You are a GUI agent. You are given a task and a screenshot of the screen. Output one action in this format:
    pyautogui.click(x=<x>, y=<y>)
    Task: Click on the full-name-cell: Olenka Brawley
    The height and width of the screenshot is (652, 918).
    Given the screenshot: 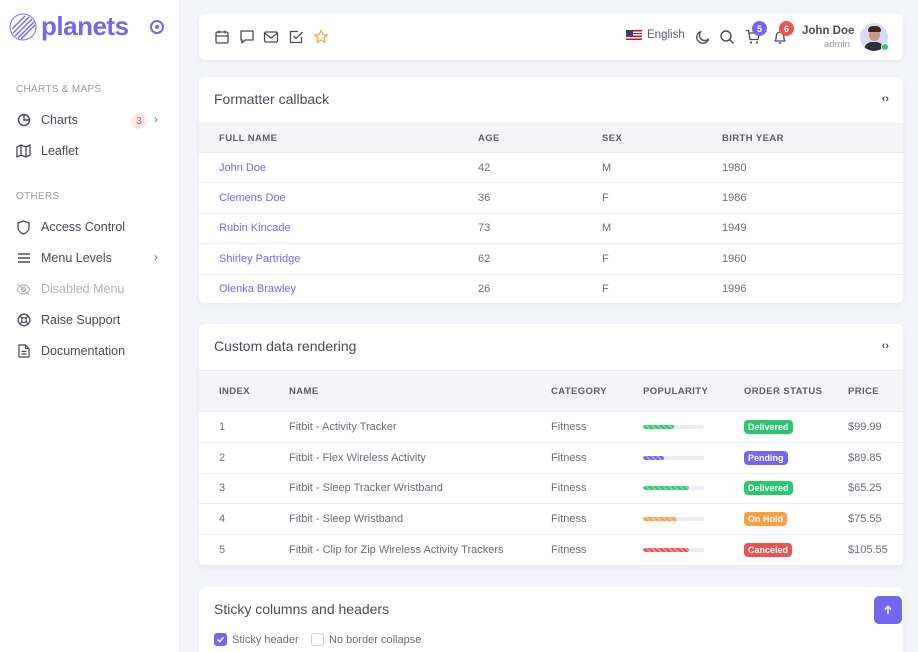 What is the action you would take?
    pyautogui.click(x=328, y=288)
    